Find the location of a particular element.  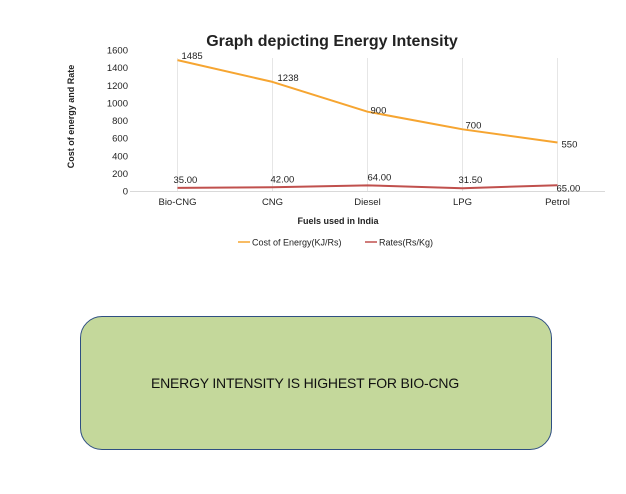

y-tick-label: 1000 is located at coordinates (117, 103).